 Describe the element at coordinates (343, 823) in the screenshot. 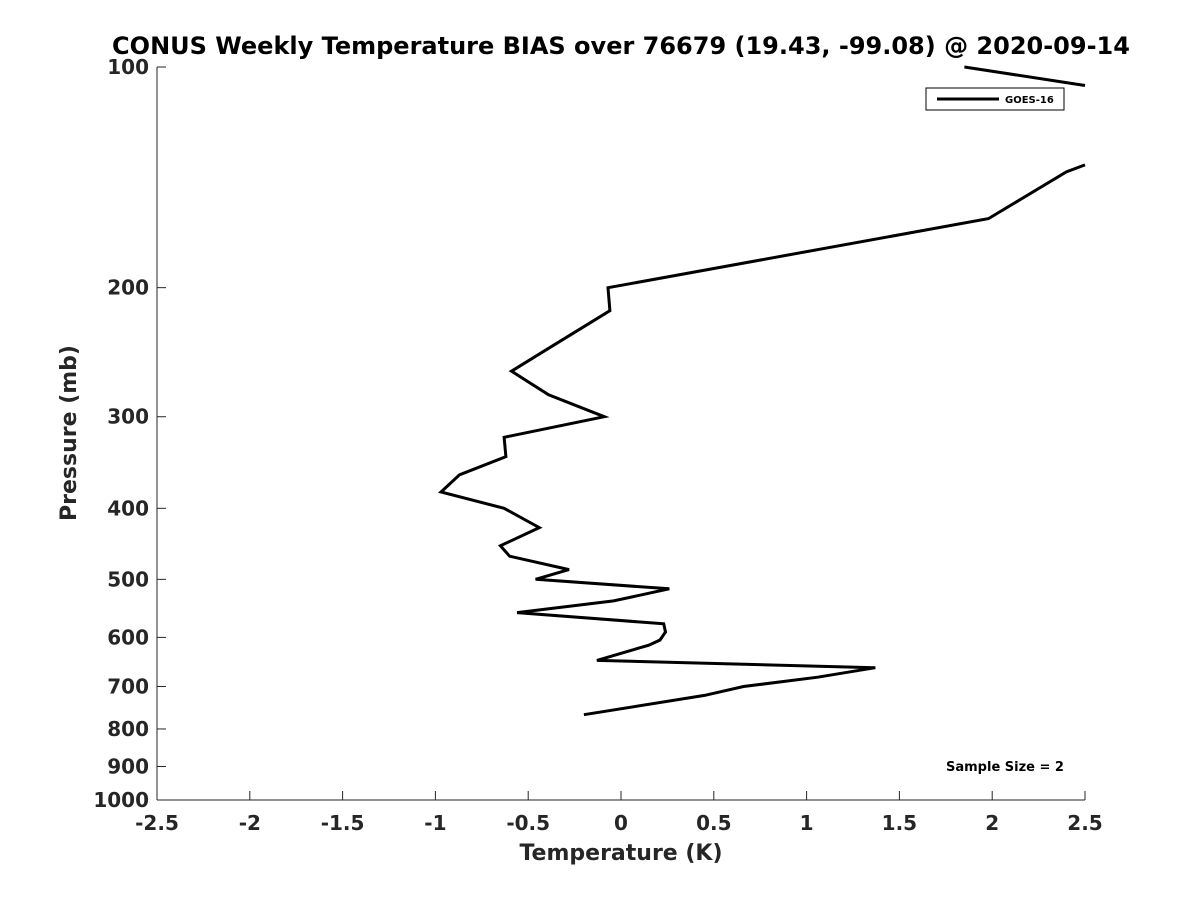

I see `x-tick-label: -1.5` at that location.